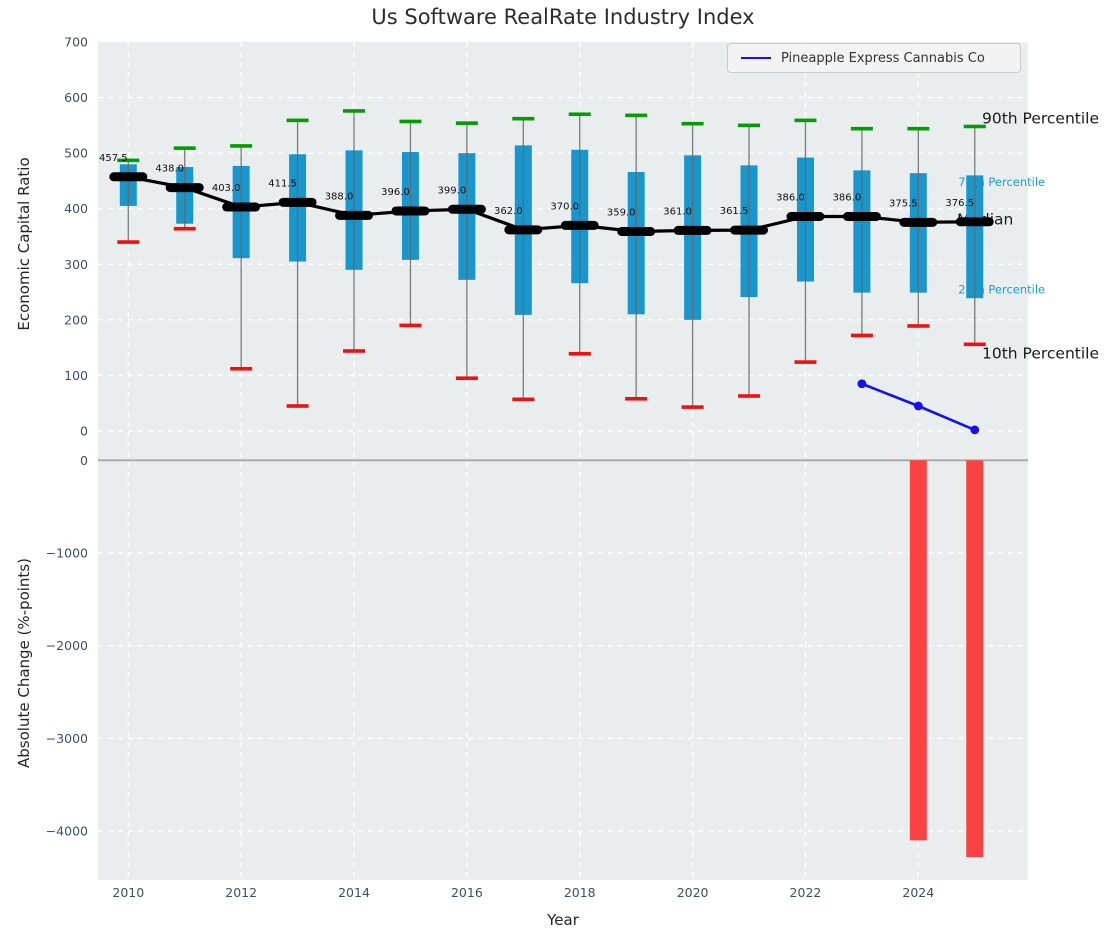 This screenshot has width=1114, height=942. I want to click on median-value-label-2020: 361.0, so click(677, 211).